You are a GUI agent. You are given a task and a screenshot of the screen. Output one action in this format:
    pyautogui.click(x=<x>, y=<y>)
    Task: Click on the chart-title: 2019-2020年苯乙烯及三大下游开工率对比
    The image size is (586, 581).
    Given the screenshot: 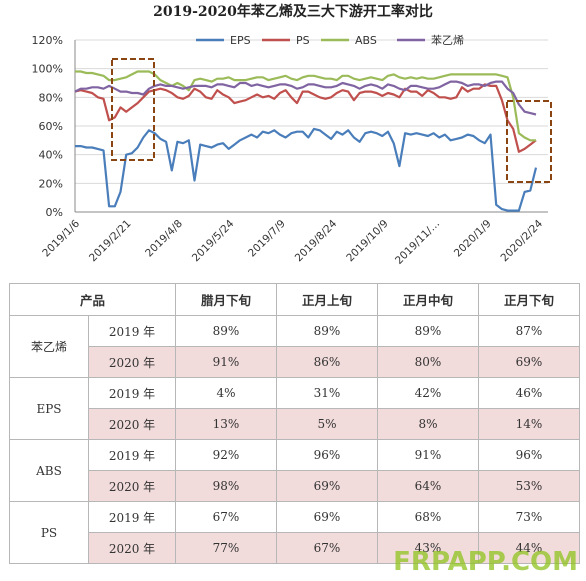 What is the action you would take?
    pyautogui.click(x=293, y=11)
    